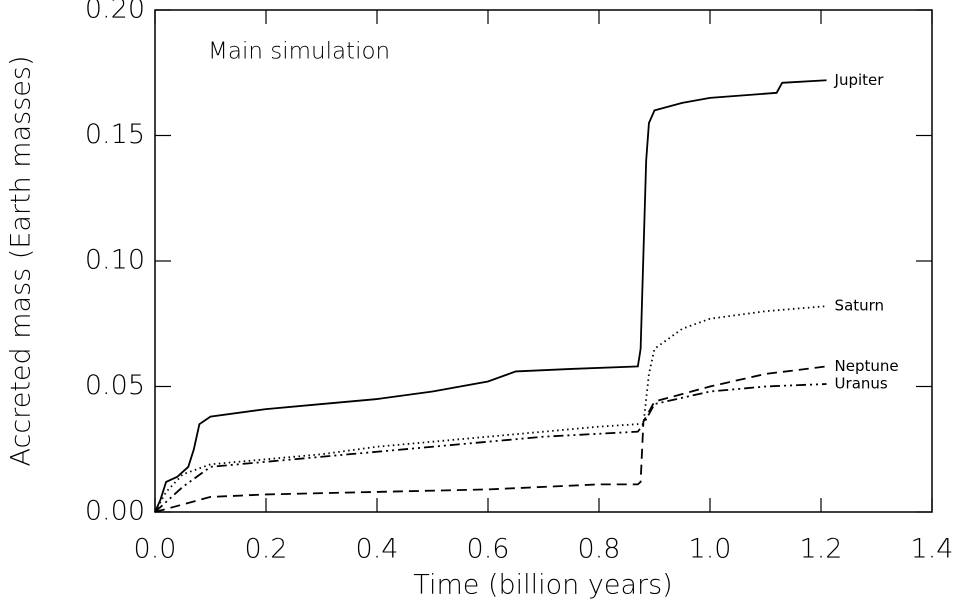 The width and height of the screenshot is (956, 607). Describe the element at coordinates (115, 385) in the screenshot. I see `y-tick-label: 0.05` at that location.